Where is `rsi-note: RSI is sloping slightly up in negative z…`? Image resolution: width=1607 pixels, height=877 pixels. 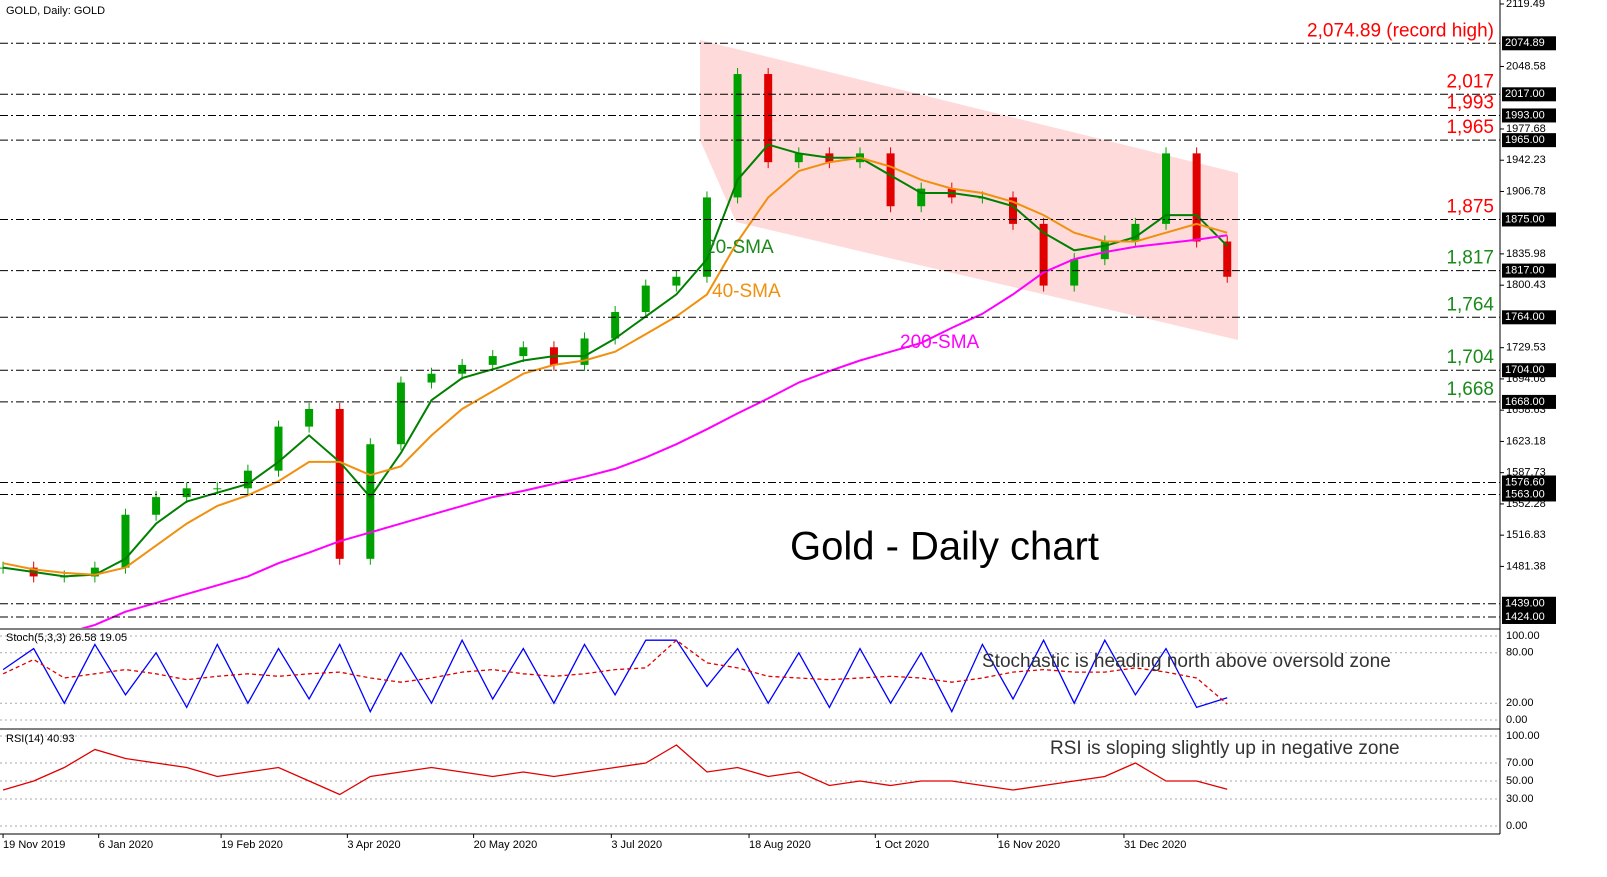
rsi-note: RSI is sloping slightly up in negative z… is located at coordinates (1225, 748).